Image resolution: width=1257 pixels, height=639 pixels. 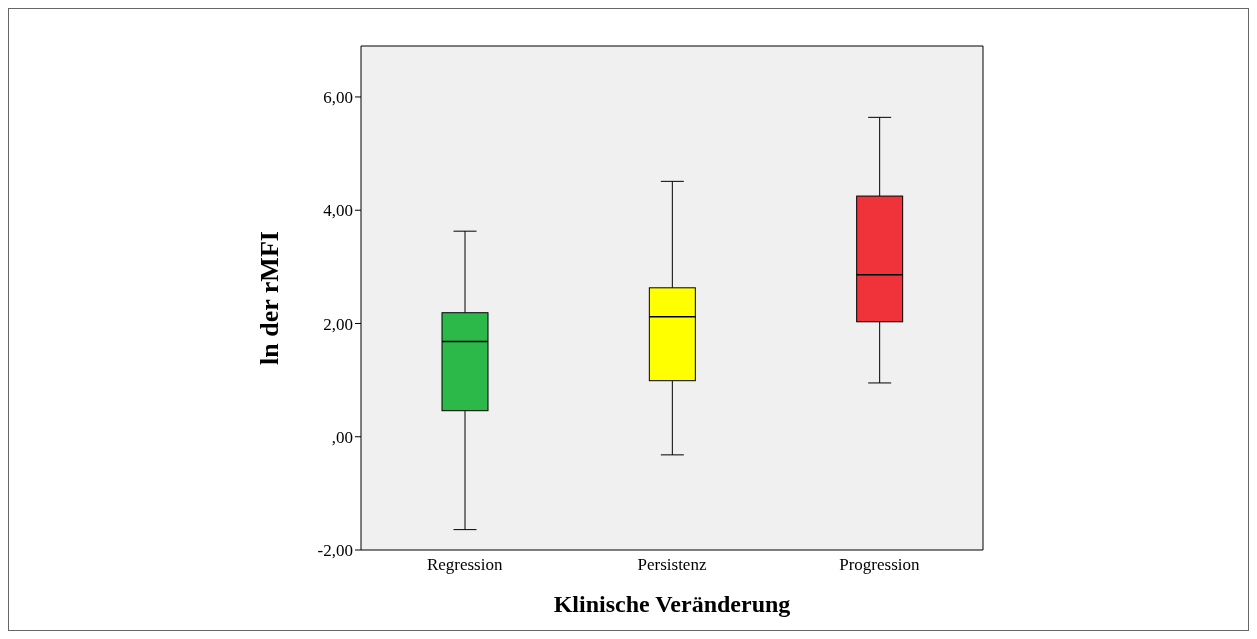 What do you see at coordinates (672, 565) in the screenshot?
I see `x-tick-label: Persistenz` at bounding box center [672, 565].